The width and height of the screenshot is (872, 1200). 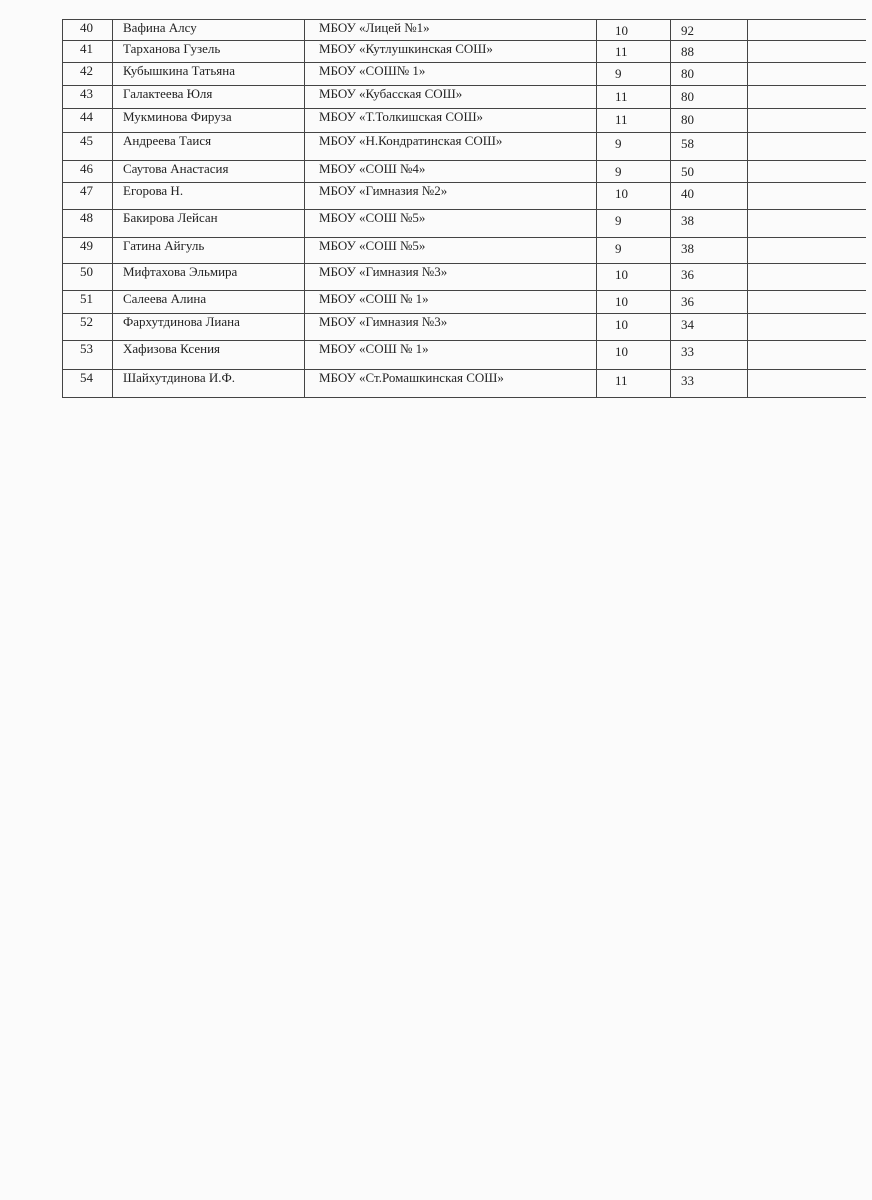 I want to click on cell-num: 44, so click(x=87, y=120).